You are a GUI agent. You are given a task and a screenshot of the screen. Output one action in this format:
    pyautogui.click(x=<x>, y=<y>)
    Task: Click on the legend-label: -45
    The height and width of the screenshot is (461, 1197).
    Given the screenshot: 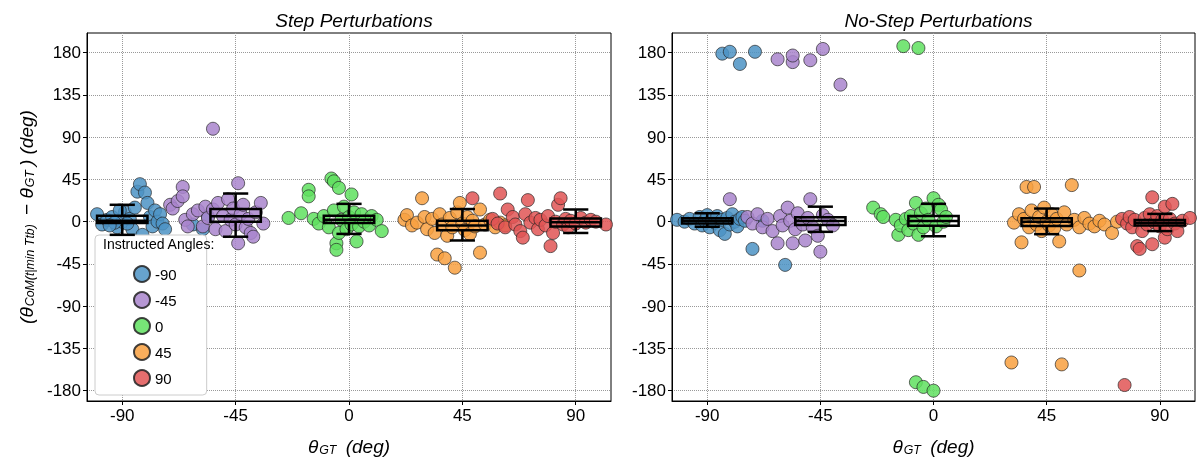 What is the action you would take?
    pyautogui.click(x=166, y=300)
    